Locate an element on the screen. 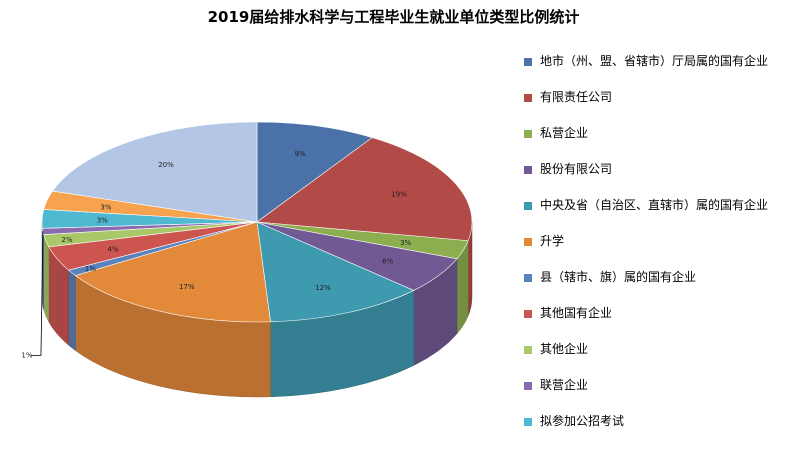  legend-label: 地市（州、盟、省辖市）厅局属的国有企业 is located at coordinates (654, 61).